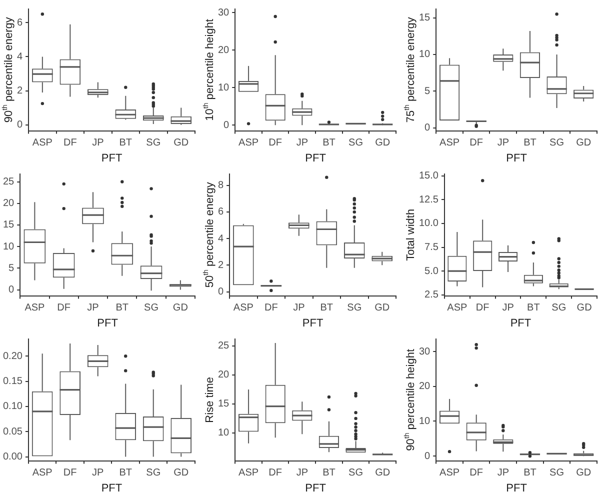  What do you see at coordinates (428, 224) in the screenshot?
I see `y-tick-label: 10.0` at bounding box center [428, 224].